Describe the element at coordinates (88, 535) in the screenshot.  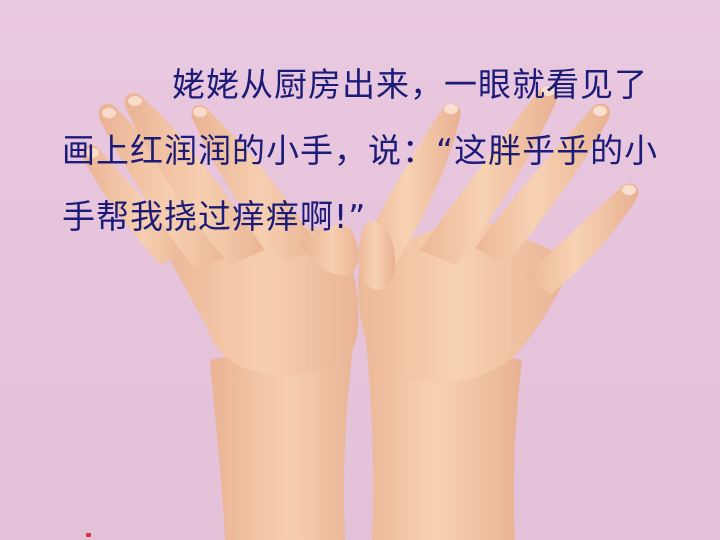
I see `red-mark` at that location.